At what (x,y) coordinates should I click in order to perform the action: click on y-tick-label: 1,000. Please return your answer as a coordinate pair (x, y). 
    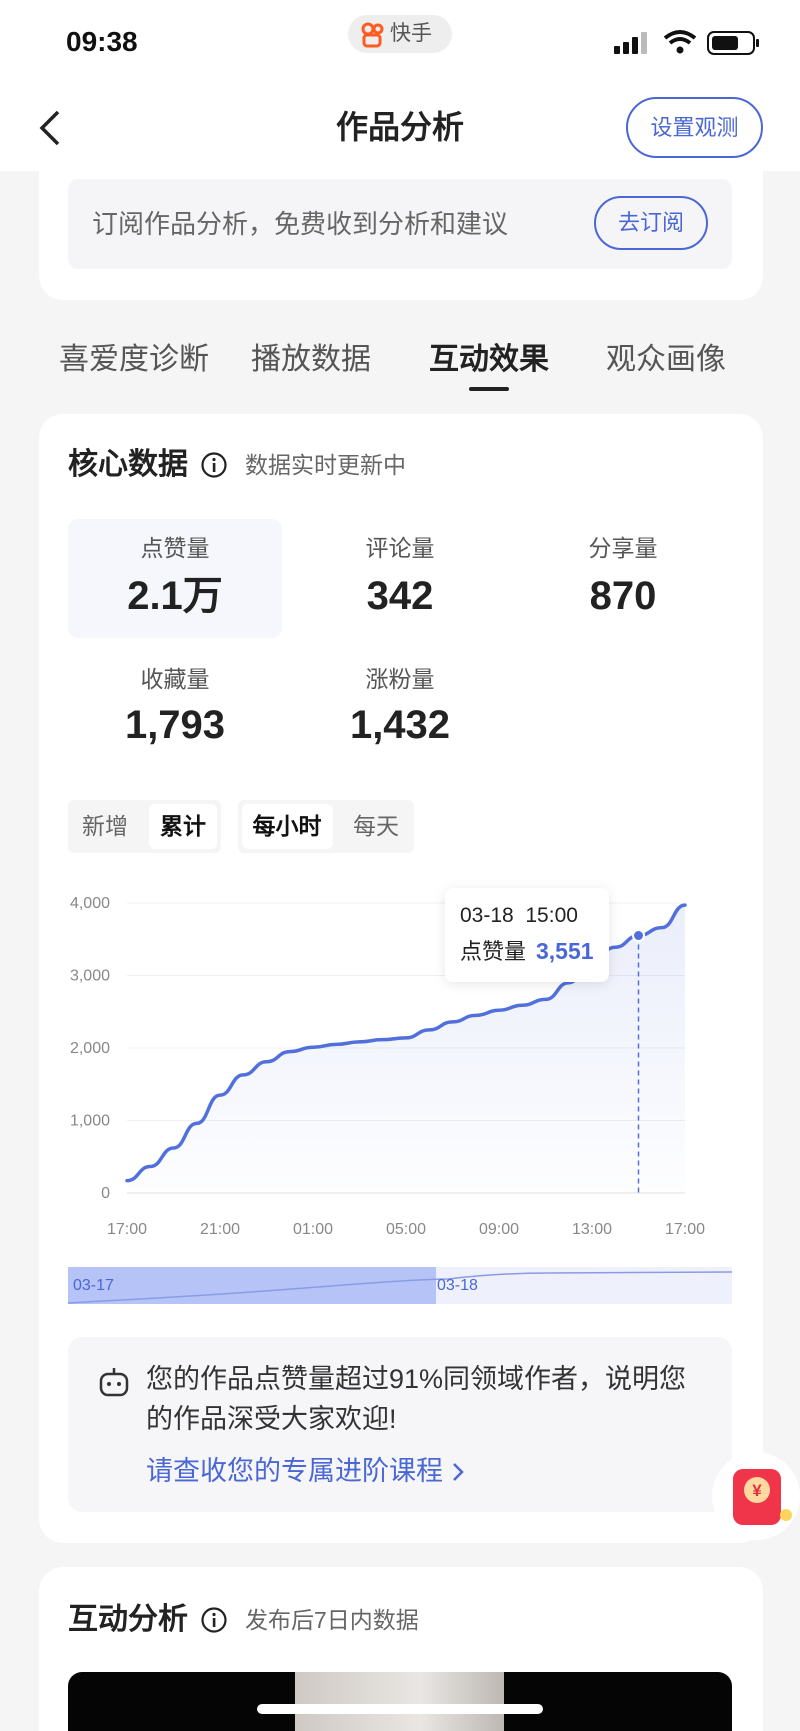
    Looking at the image, I should click on (90, 1121).